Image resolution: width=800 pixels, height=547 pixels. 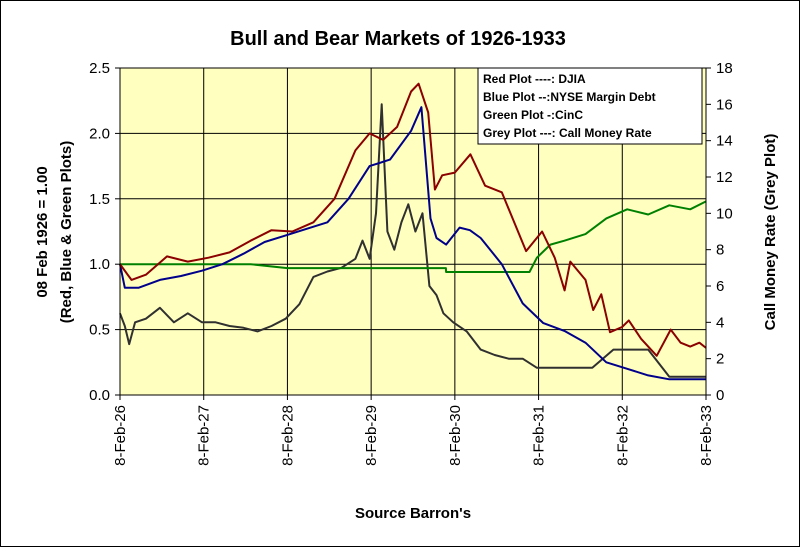 What do you see at coordinates (720, 359) in the screenshot?
I see `y-right-tick-label: 2` at bounding box center [720, 359].